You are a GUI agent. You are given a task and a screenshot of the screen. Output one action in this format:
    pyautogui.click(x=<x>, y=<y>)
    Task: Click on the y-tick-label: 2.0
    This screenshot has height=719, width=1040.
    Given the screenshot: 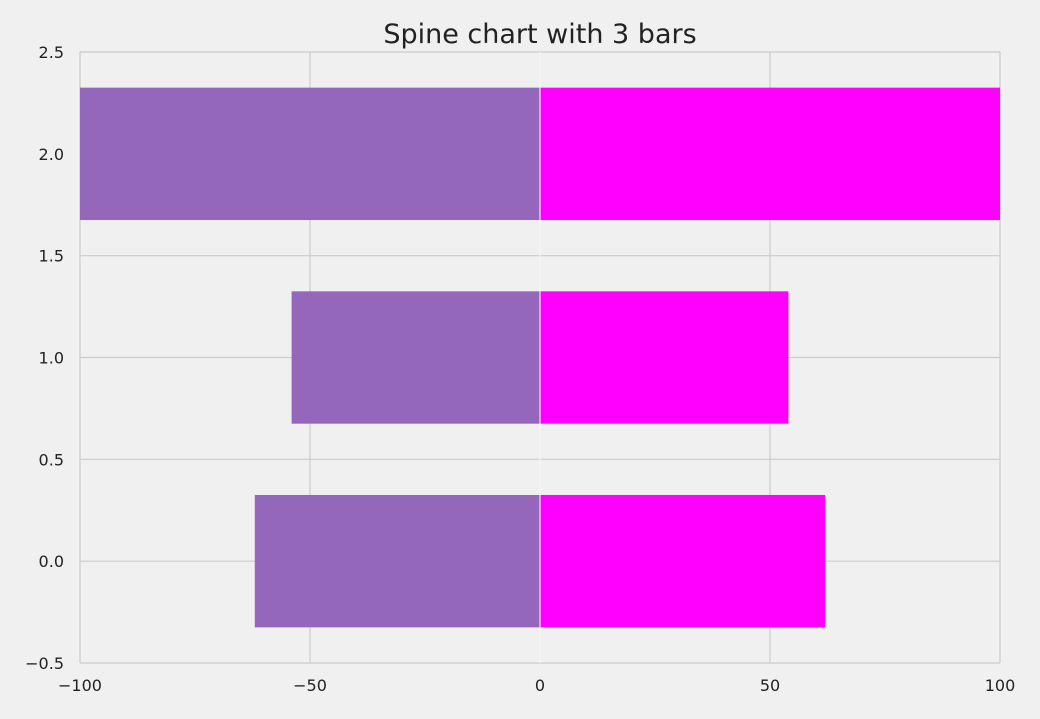 What is the action you would take?
    pyautogui.click(x=51, y=154)
    